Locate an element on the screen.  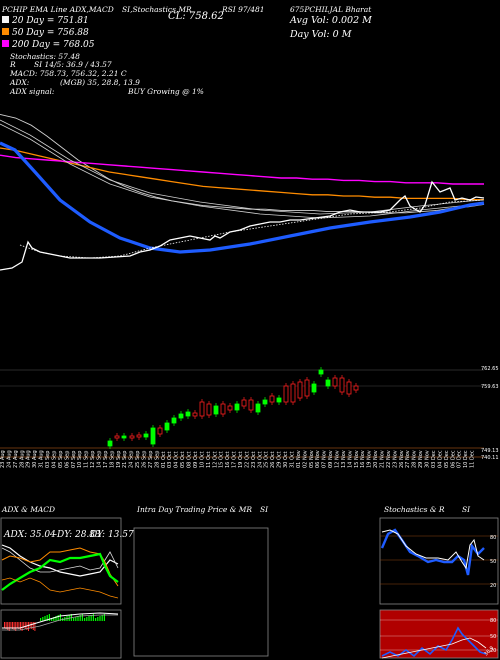
x-tick-label: 16 Nov is located at coordinates (363, 459).